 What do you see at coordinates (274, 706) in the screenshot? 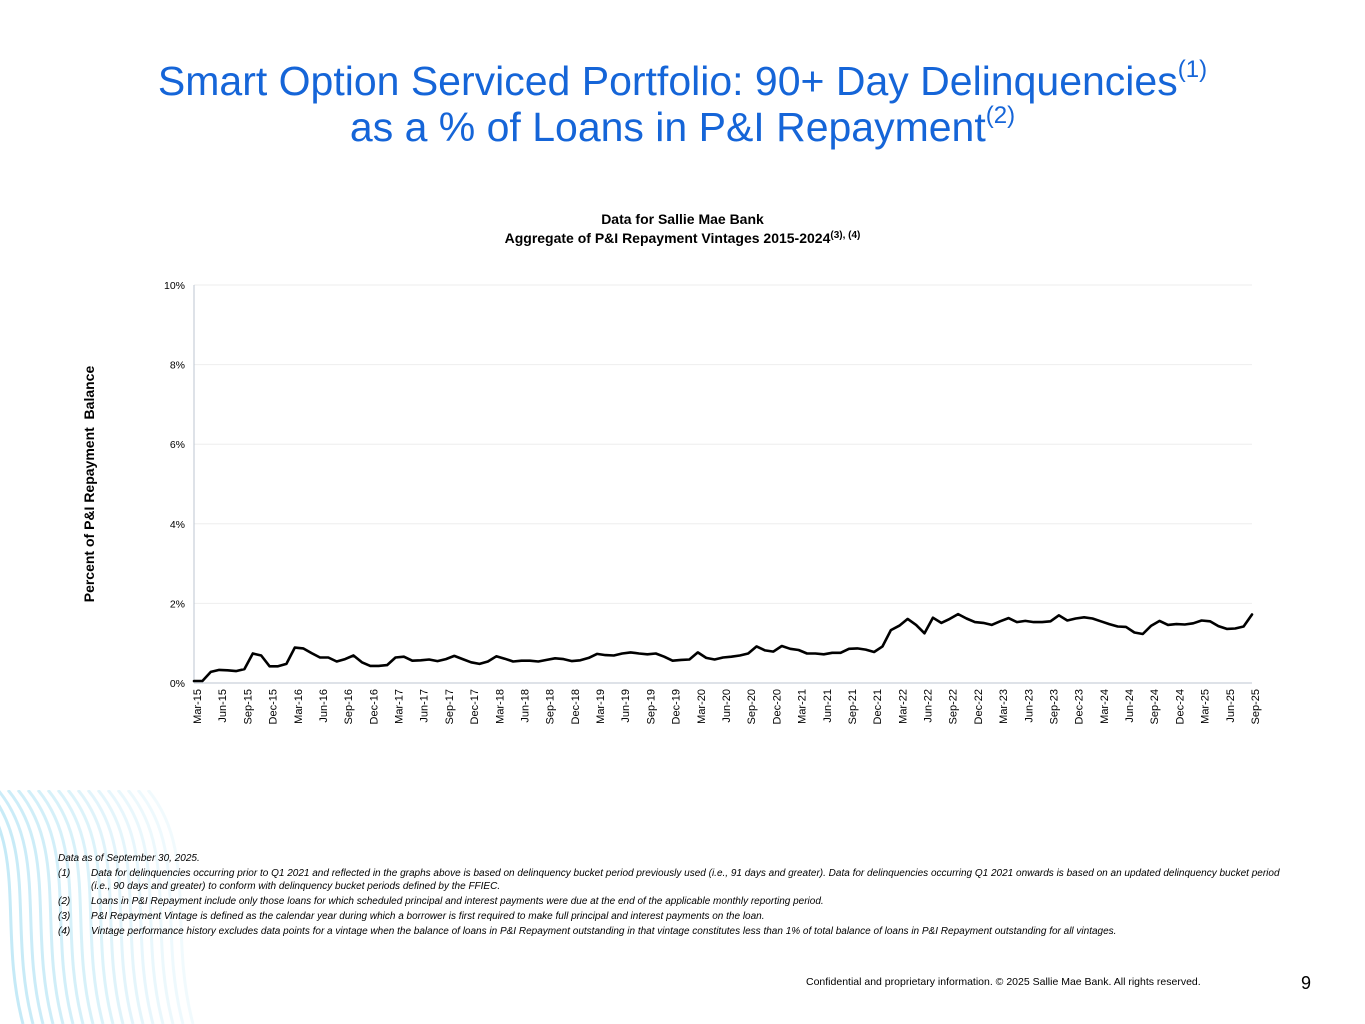
I see `x-tick-label: Dec-15` at bounding box center [274, 706].